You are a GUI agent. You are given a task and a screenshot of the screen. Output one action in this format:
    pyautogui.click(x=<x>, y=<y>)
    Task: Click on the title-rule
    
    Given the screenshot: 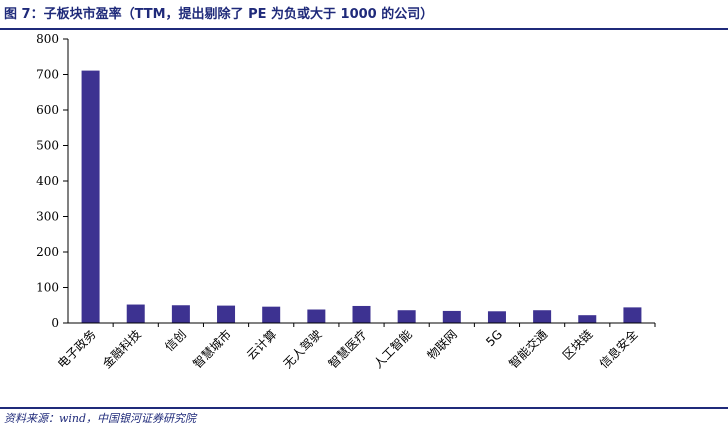 What is the action you would take?
    pyautogui.click(x=364, y=29)
    